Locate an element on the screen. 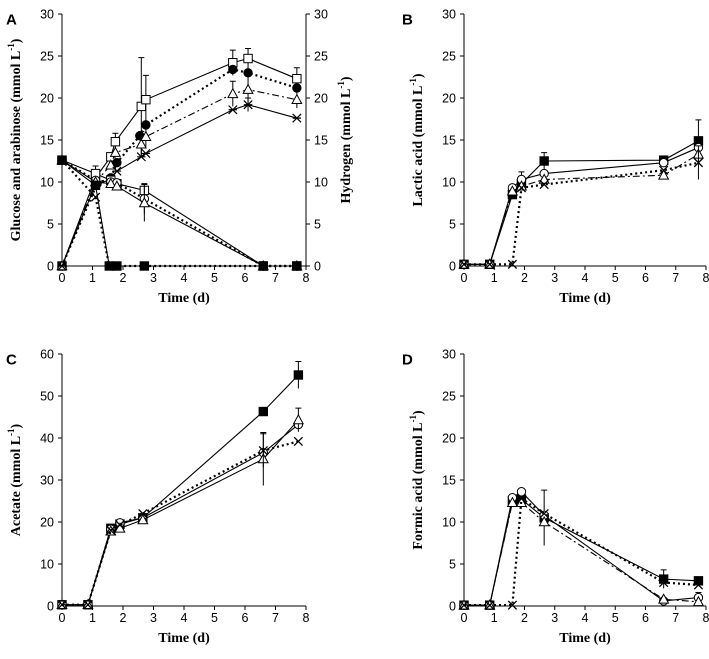 This screenshot has width=709, height=659. panel-a-y2-tick-label: 20 is located at coordinates (321, 99).